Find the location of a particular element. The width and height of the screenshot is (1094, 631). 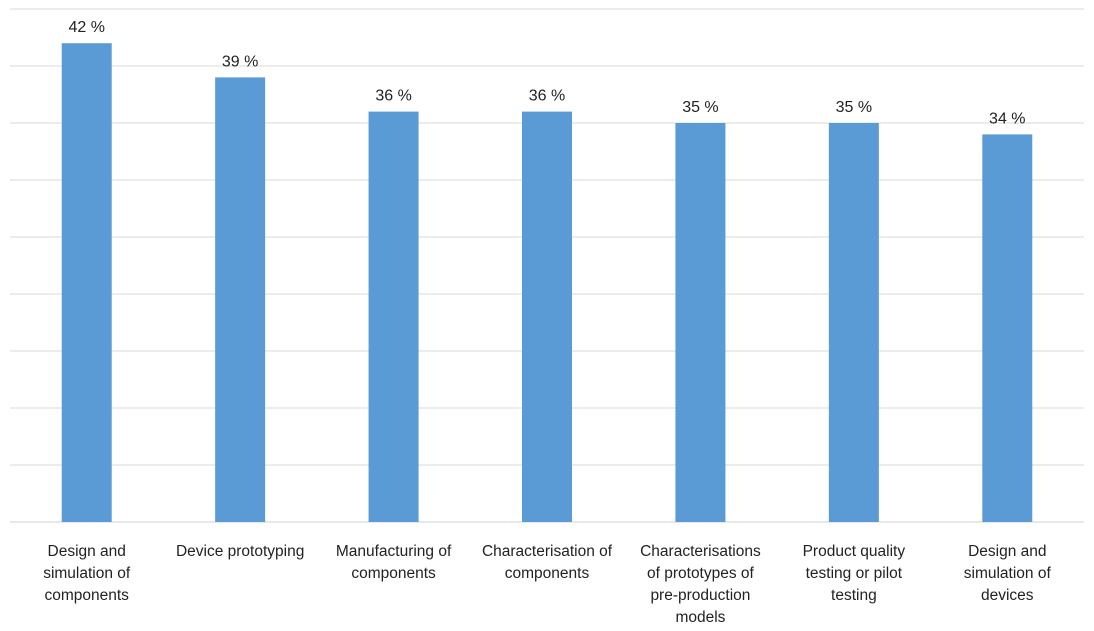

x-tick-label: Characterisation of components is located at coordinates (547, 562).